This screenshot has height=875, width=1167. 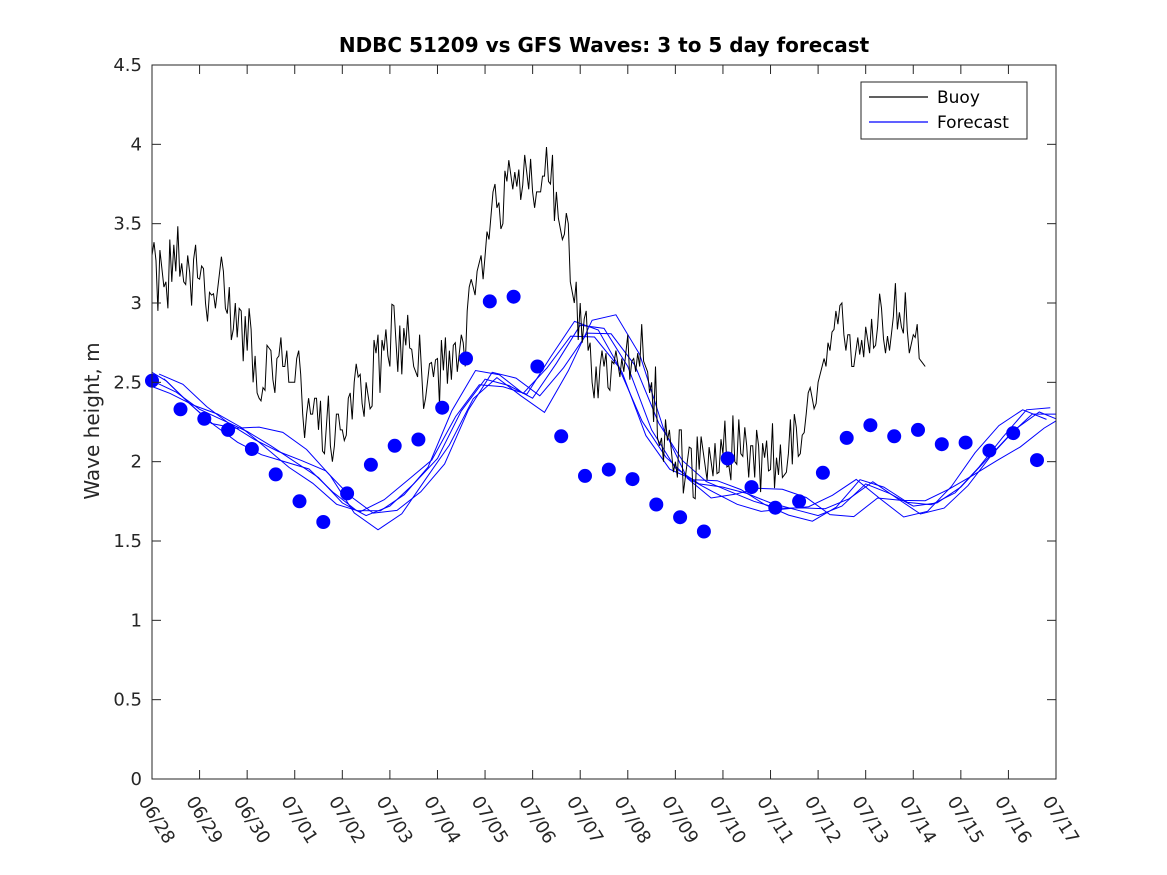 What do you see at coordinates (127, 700) in the screenshot?
I see `y-tick-label: 0.5` at bounding box center [127, 700].